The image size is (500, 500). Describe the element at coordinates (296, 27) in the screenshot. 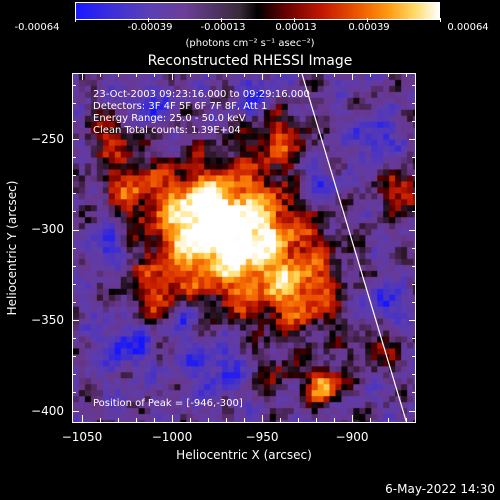

I see `colorbar-tick-label: 0.00013` at that location.